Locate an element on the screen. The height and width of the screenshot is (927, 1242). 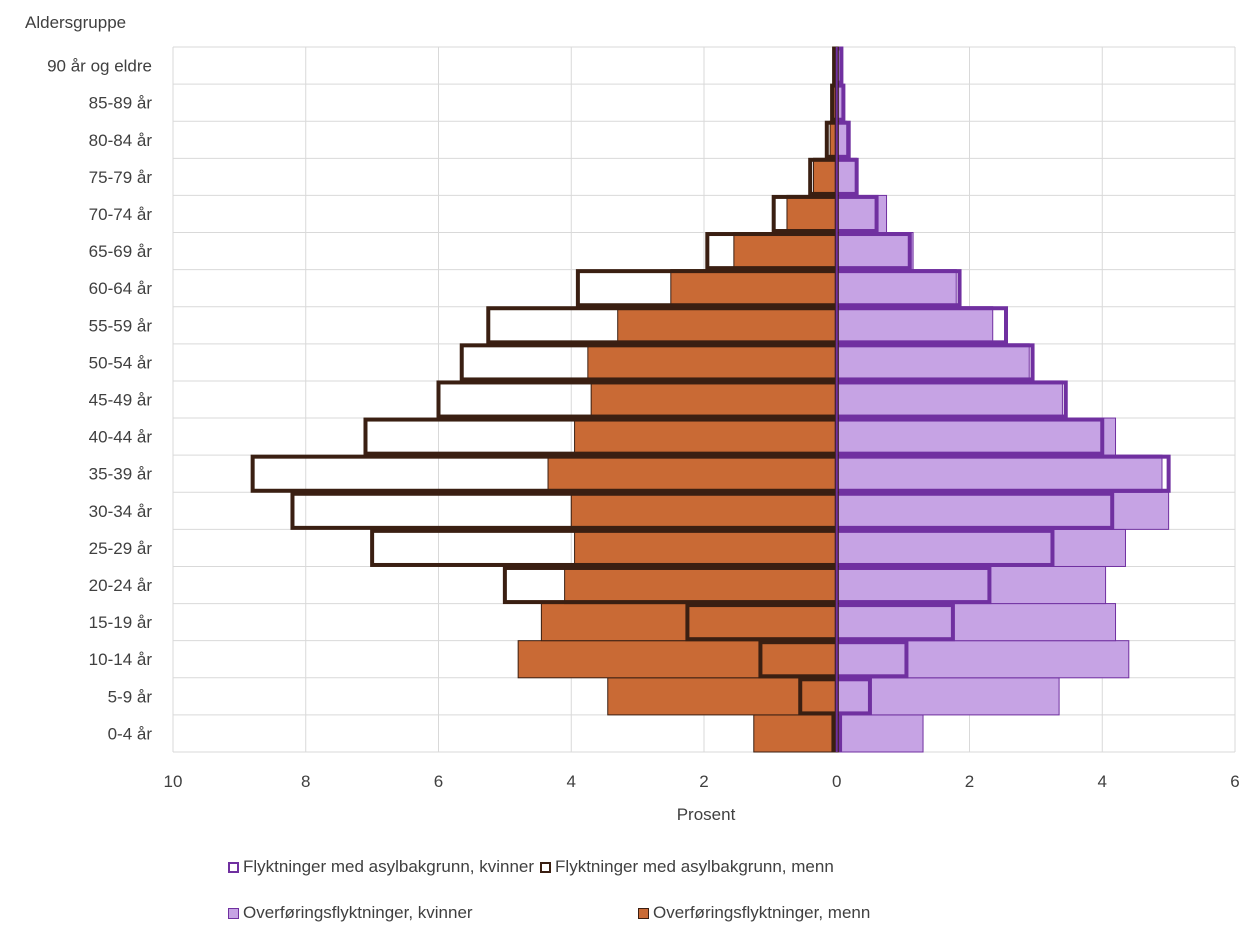
y-tick-label: 65-69 år is located at coordinates (121, 251).